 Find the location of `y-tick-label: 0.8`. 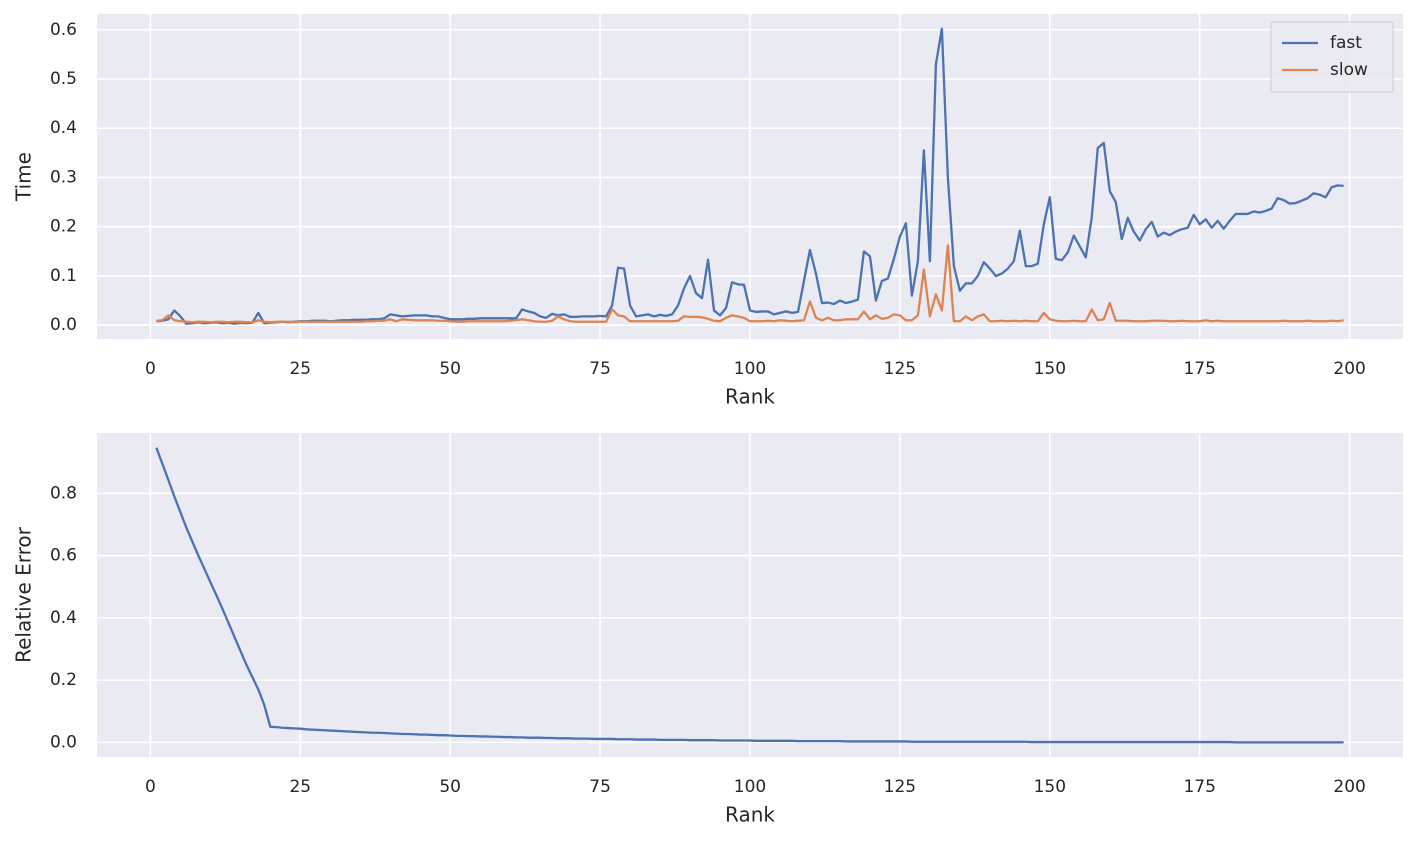

y-tick-label: 0.8 is located at coordinates (63, 493).